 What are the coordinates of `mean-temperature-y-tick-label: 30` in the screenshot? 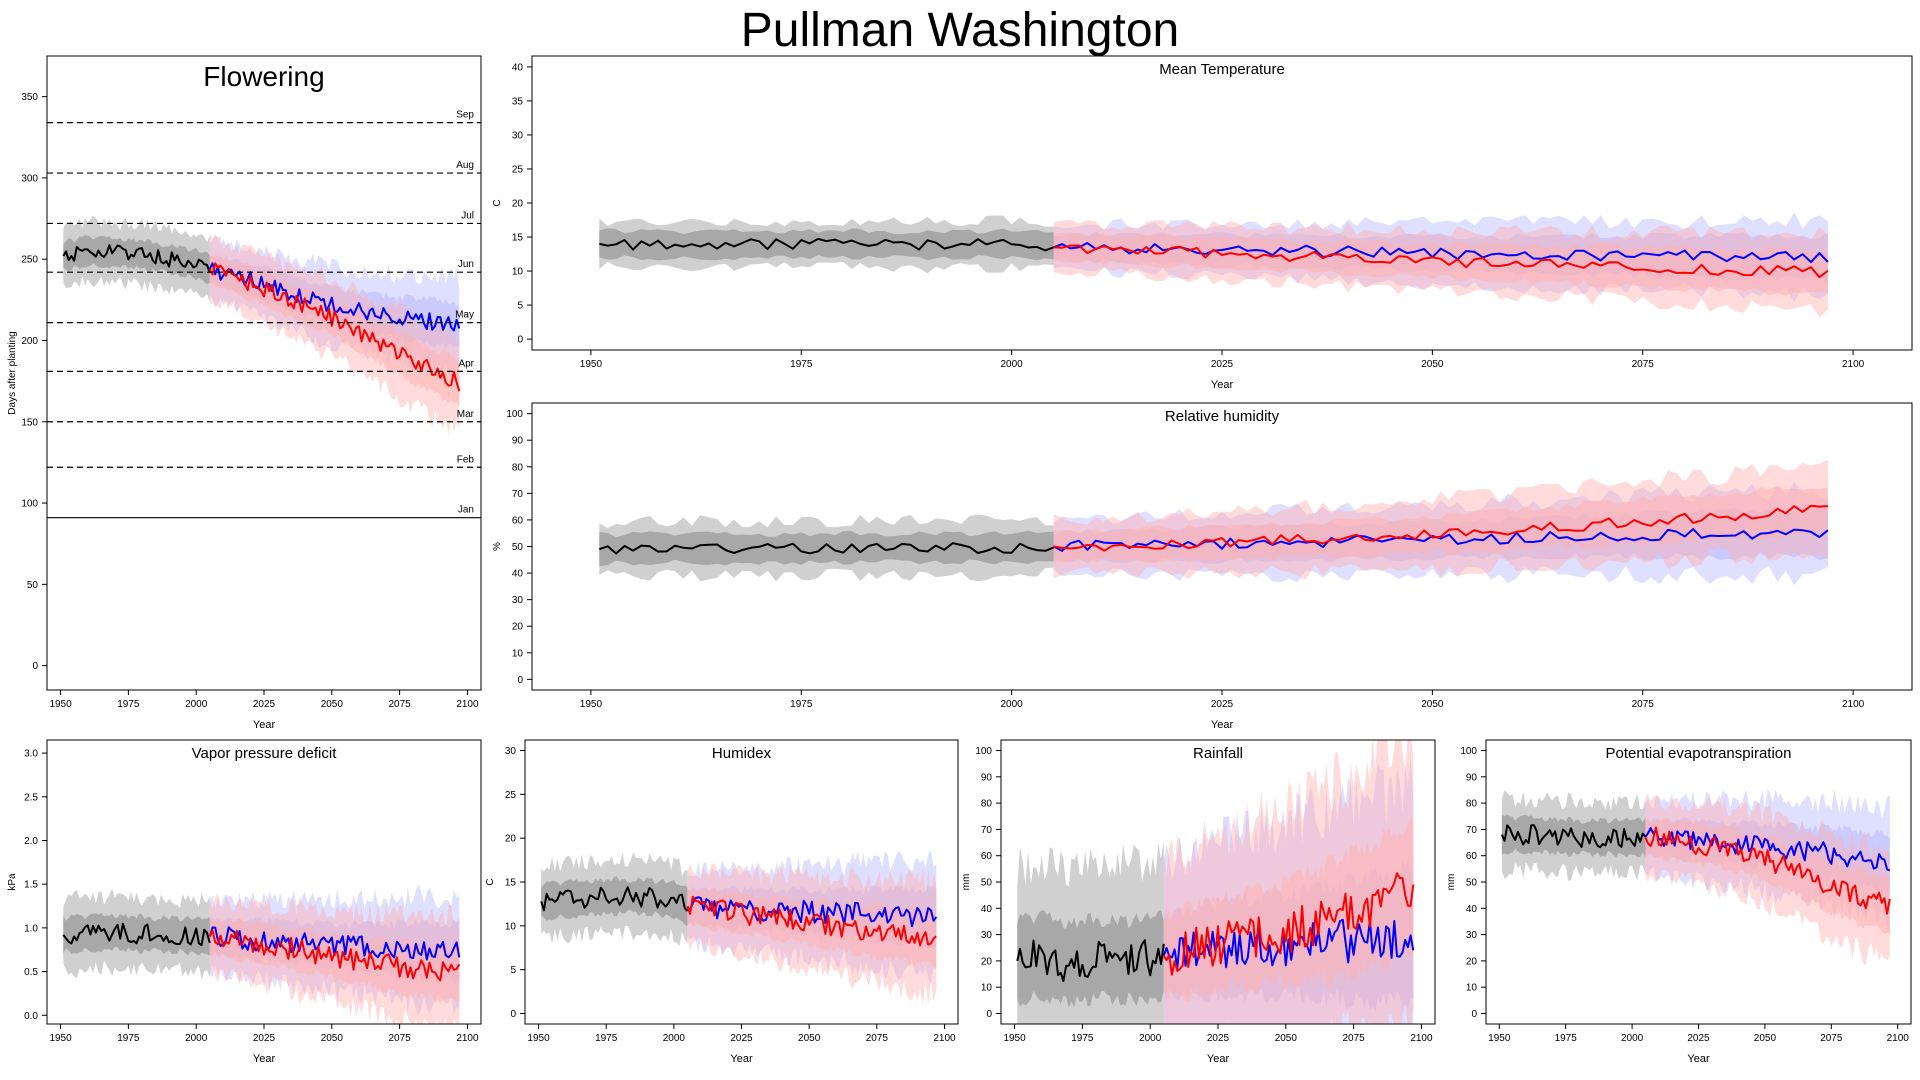 It's located at (518, 135).